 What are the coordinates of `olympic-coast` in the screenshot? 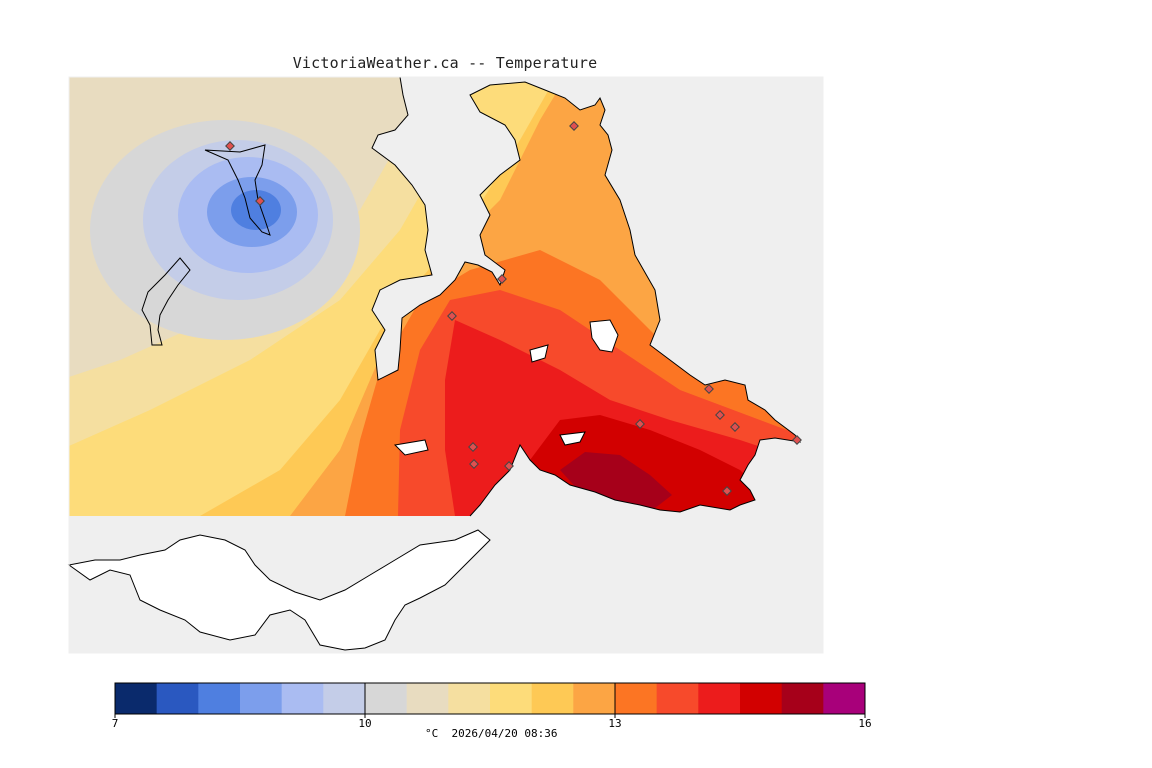 It's located at (279, 590).